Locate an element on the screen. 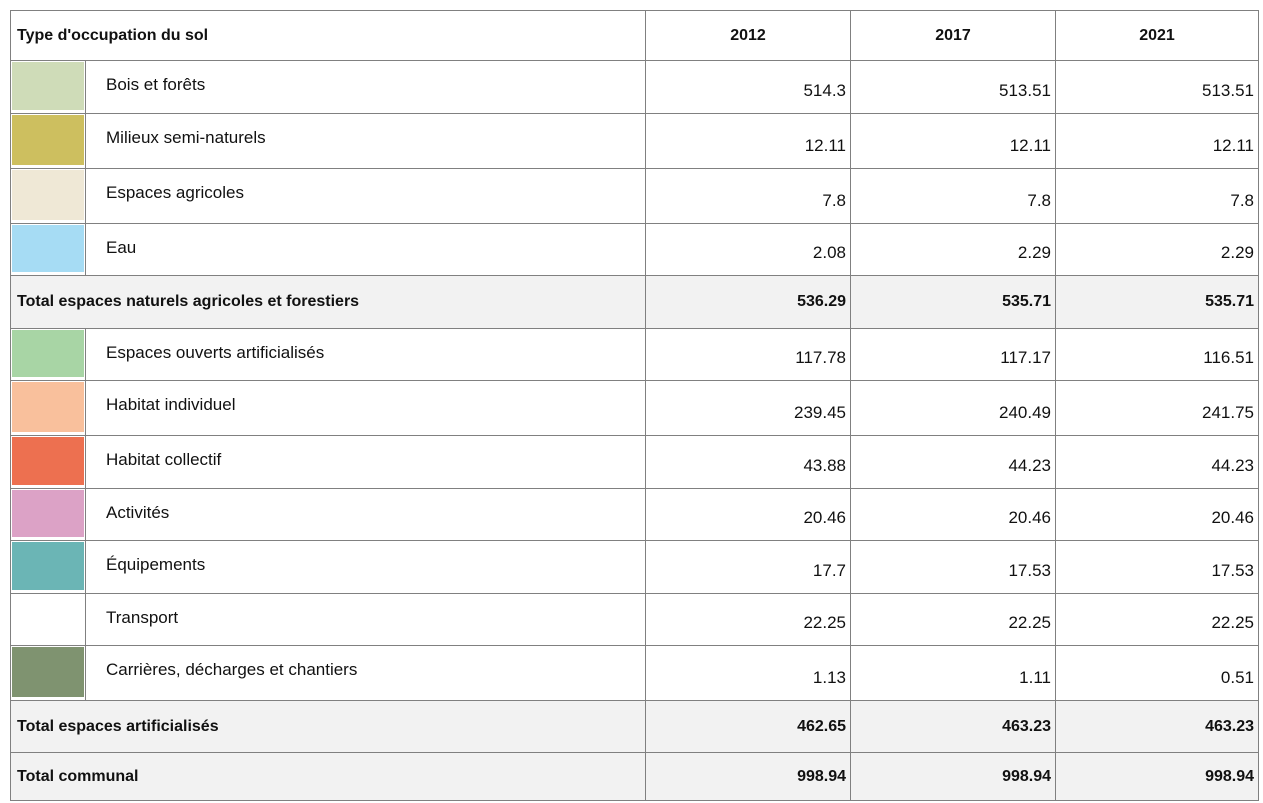  row-label: Milieux semi-naturels is located at coordinates (365, 141).